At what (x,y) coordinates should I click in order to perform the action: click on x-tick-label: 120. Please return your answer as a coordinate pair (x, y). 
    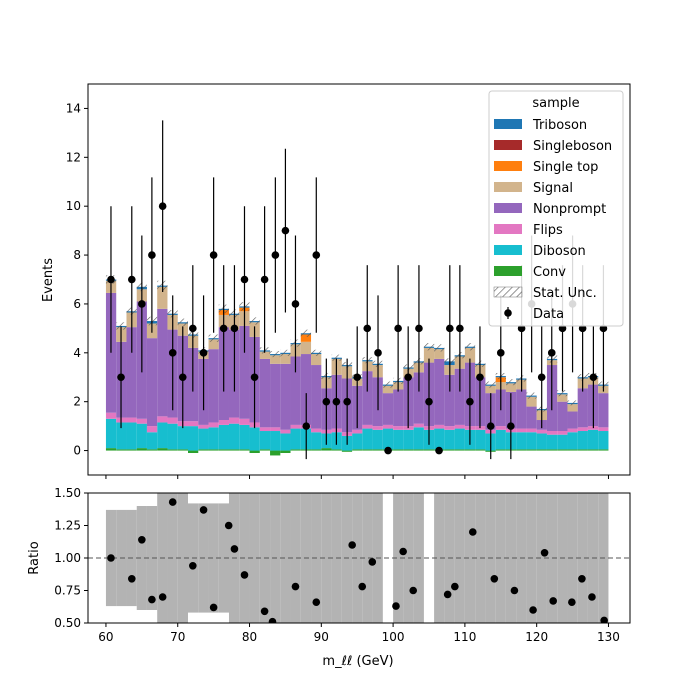
    Looking at the image, I should click on (536, 637).